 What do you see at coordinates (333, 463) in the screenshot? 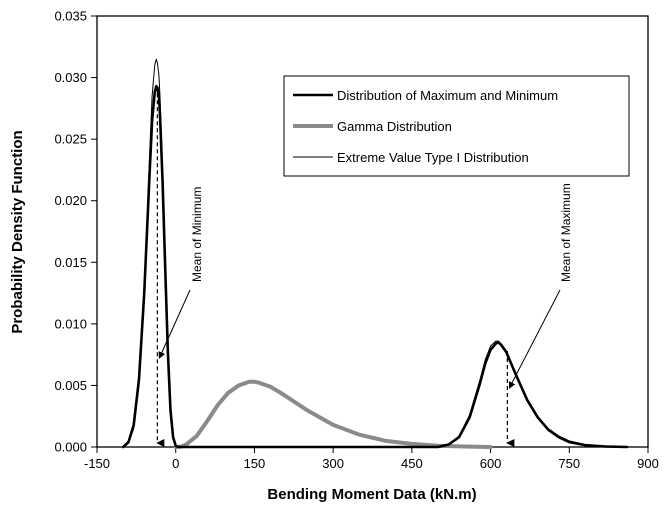
I see `x-tick-label: 300` at bounding box center [333, 463].